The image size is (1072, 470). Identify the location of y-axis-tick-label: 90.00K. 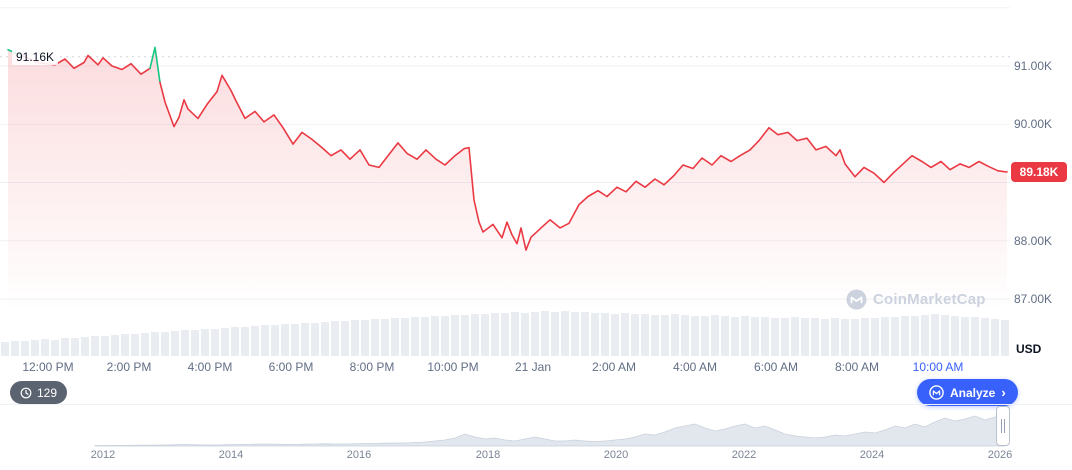
(1033, 124).